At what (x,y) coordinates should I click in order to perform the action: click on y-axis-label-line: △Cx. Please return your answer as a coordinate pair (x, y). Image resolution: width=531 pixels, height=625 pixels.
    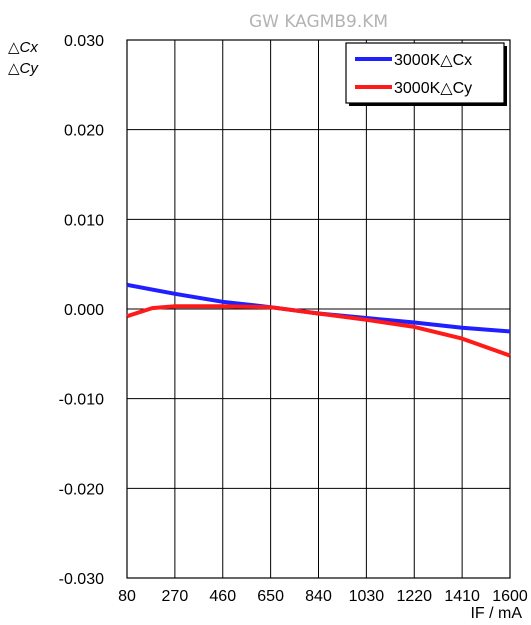
    Looking at the image, I should click on (23, 47).